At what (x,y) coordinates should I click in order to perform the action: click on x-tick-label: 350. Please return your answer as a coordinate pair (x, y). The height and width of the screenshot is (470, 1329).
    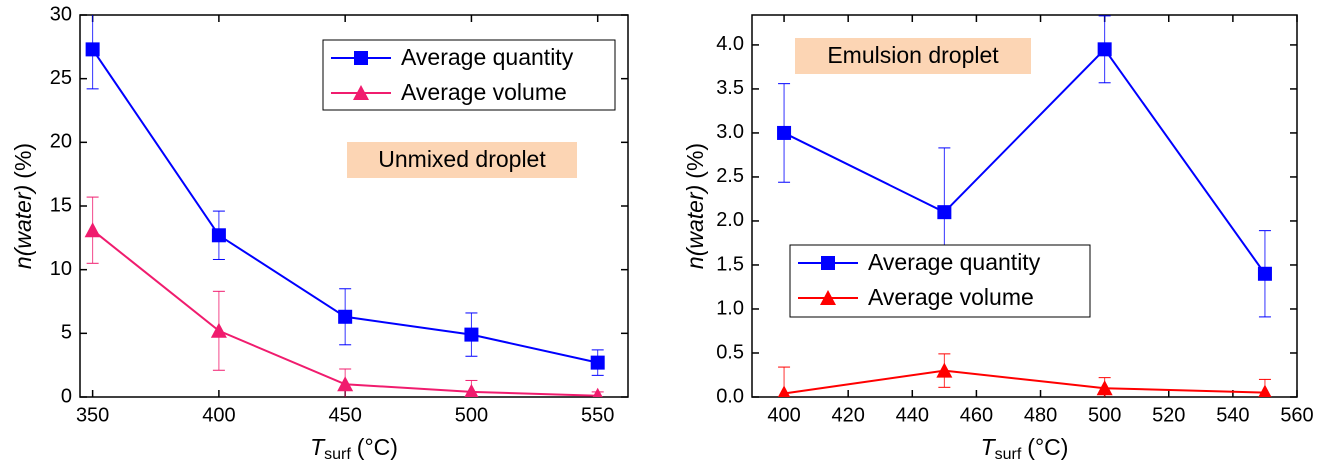
    Looking at the image, I should click on (92, 415).